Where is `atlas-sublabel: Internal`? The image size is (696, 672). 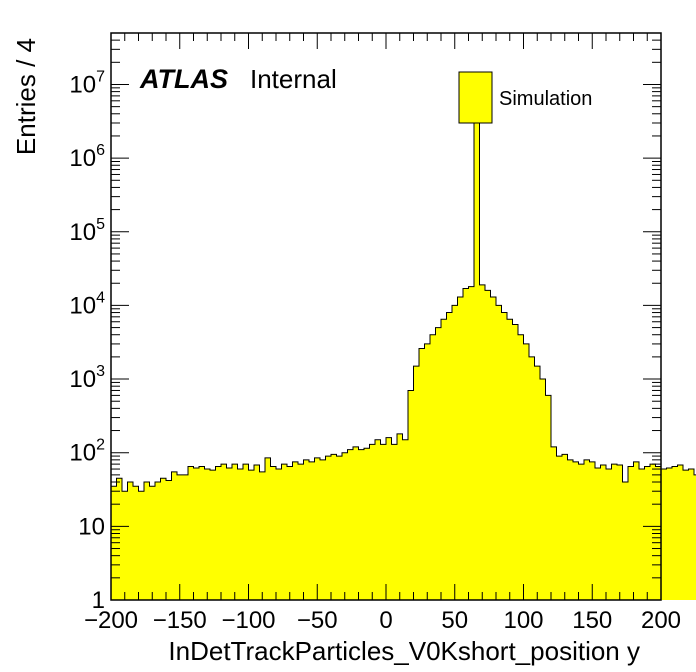 atlas-sublabel: Internal is located at coordinates (293, 79).